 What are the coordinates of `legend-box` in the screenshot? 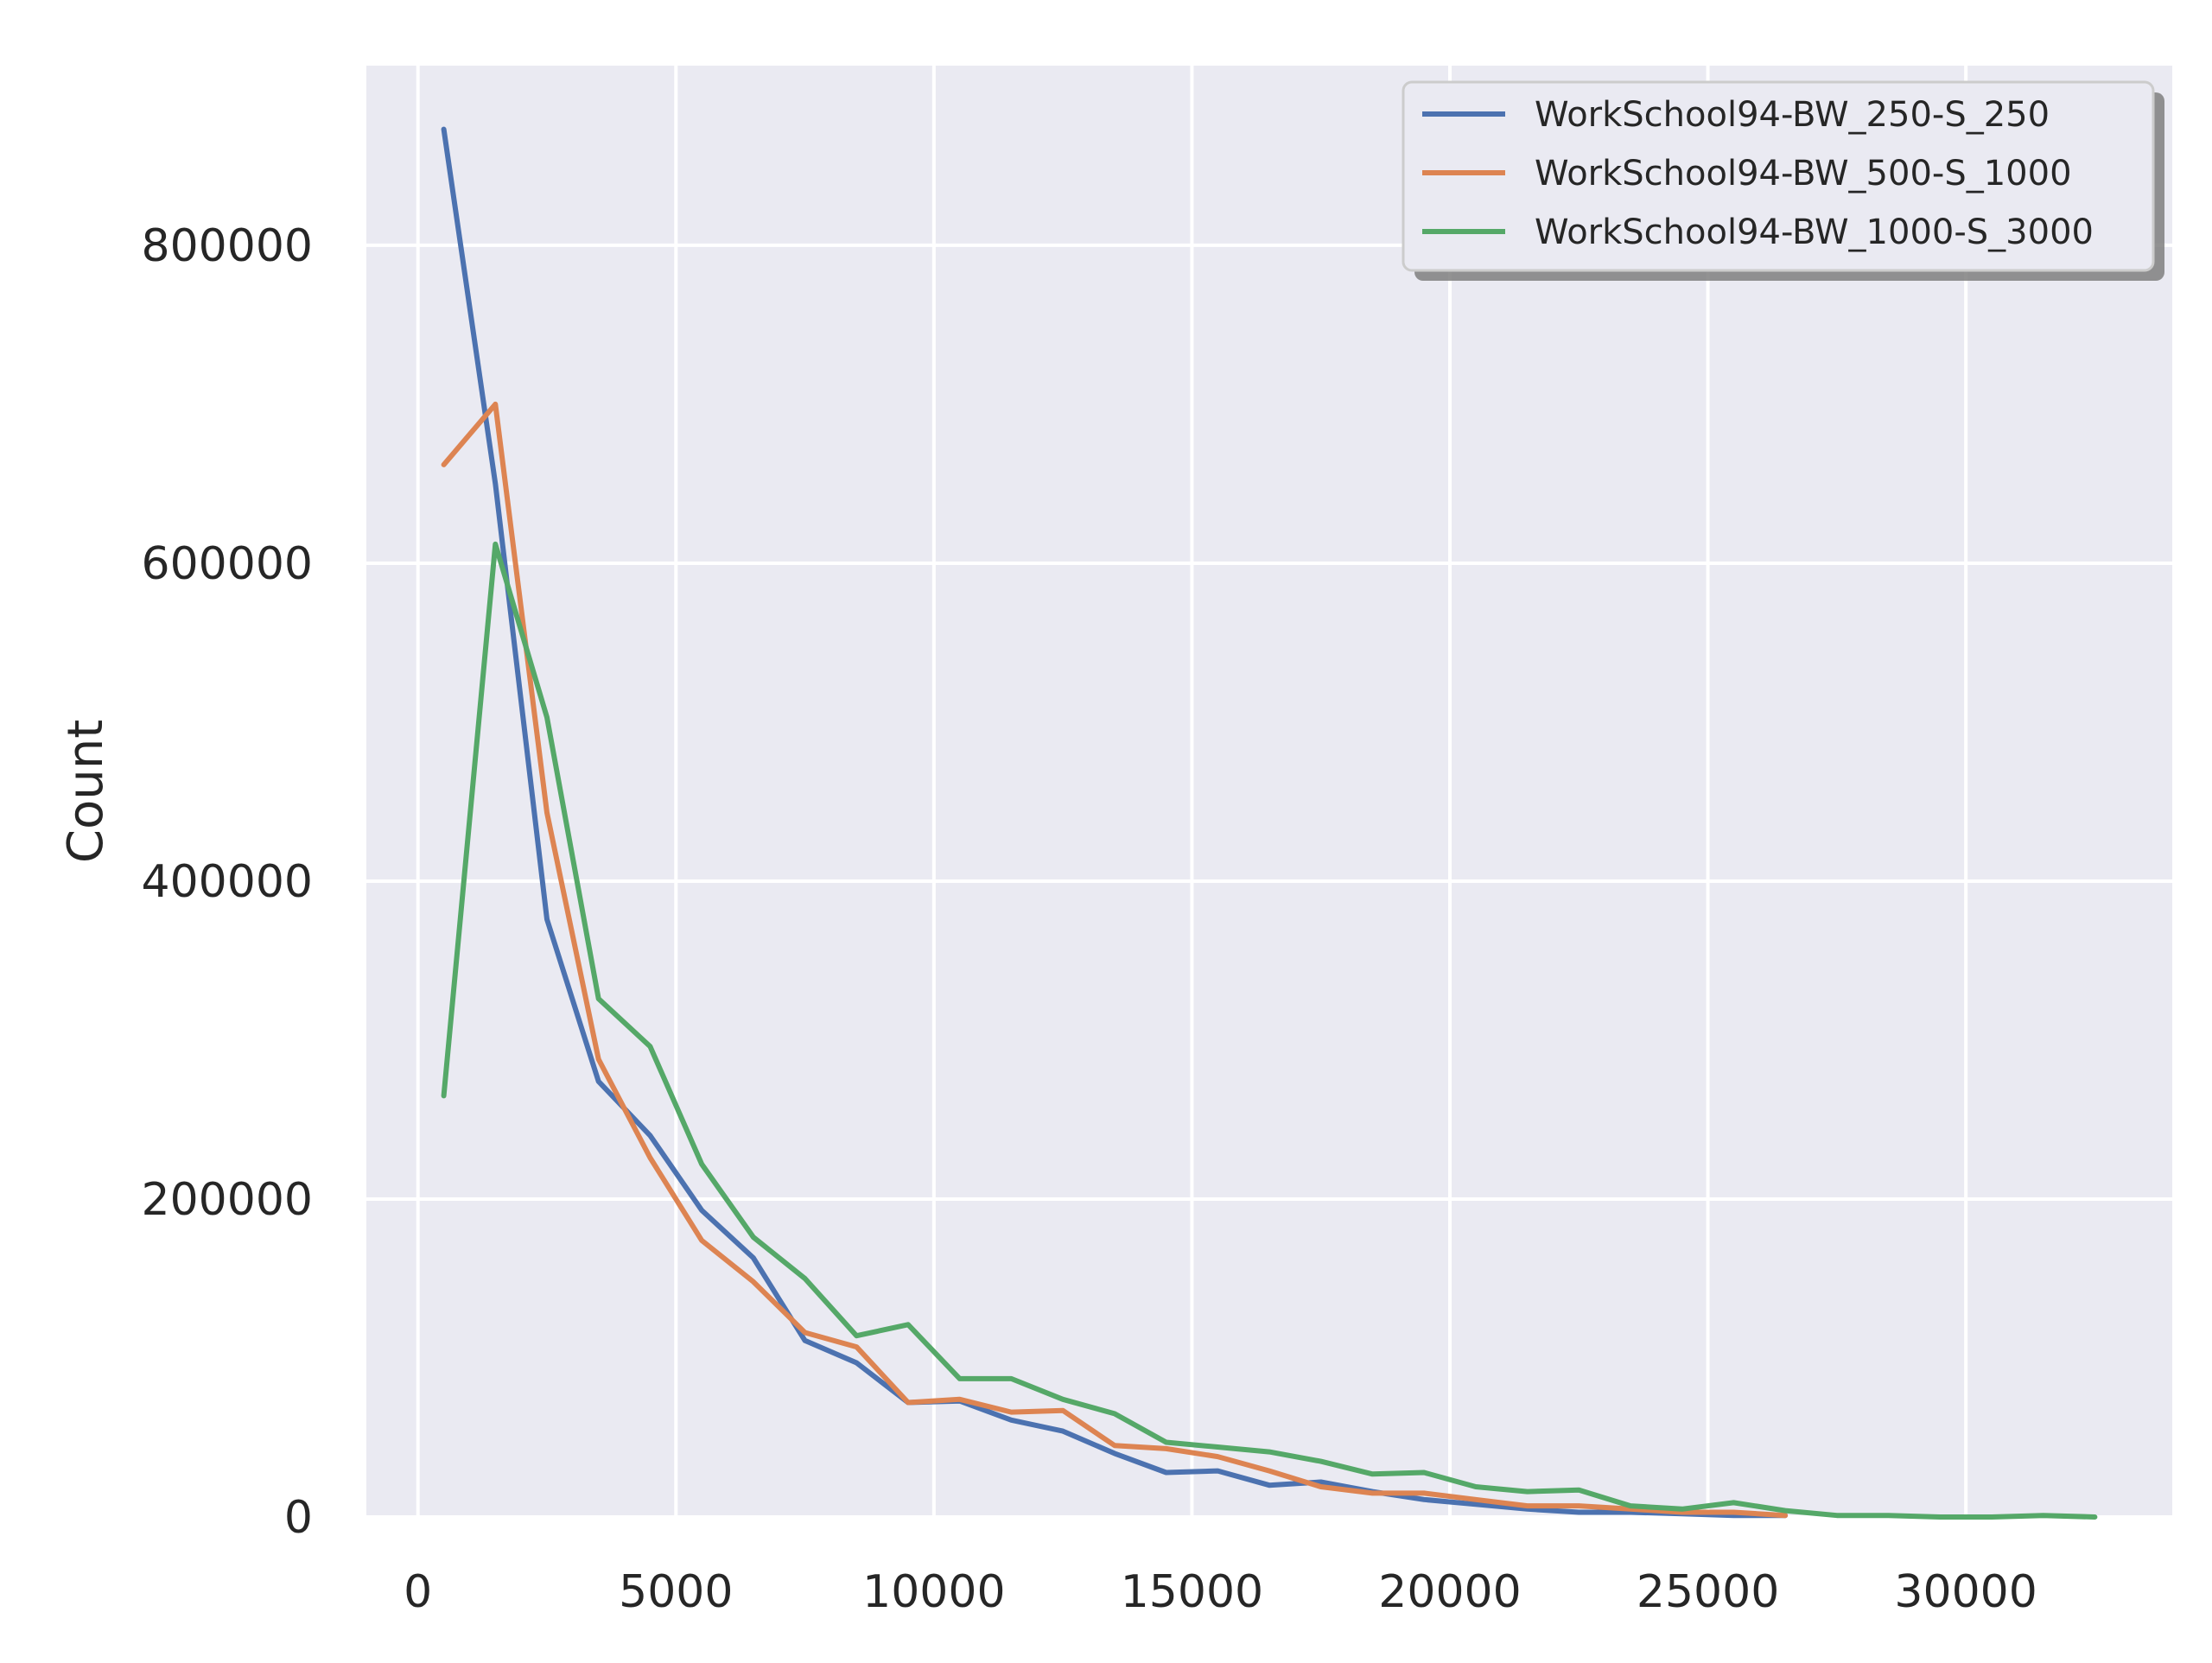 It's located at (1778, 176).